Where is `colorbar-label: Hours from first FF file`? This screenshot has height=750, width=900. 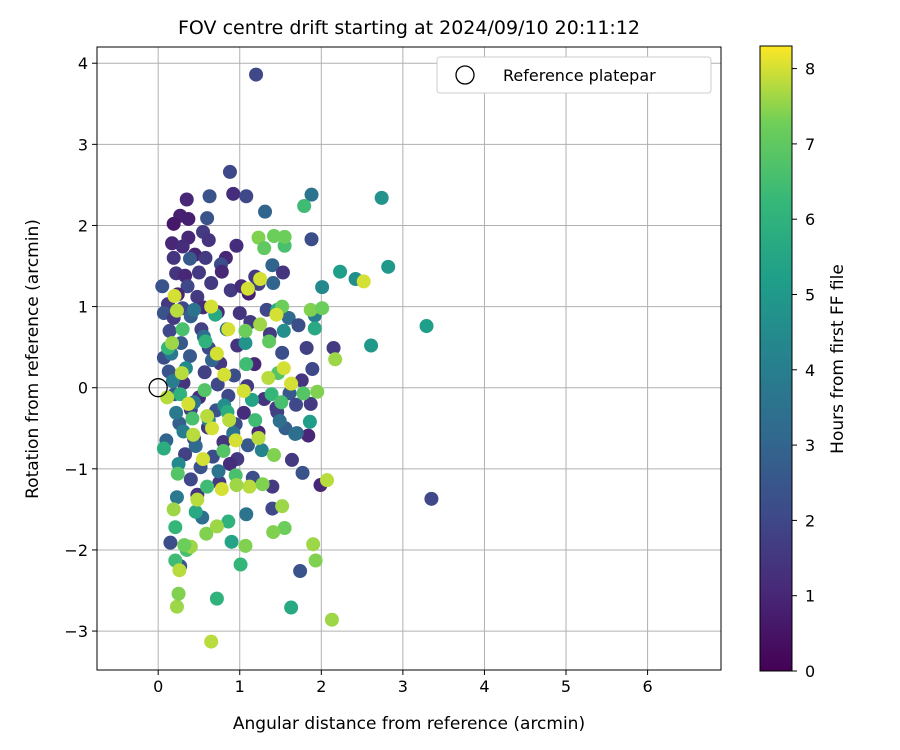
colorbar-label: Hours from first FF file is located at coordinates (838, 359).